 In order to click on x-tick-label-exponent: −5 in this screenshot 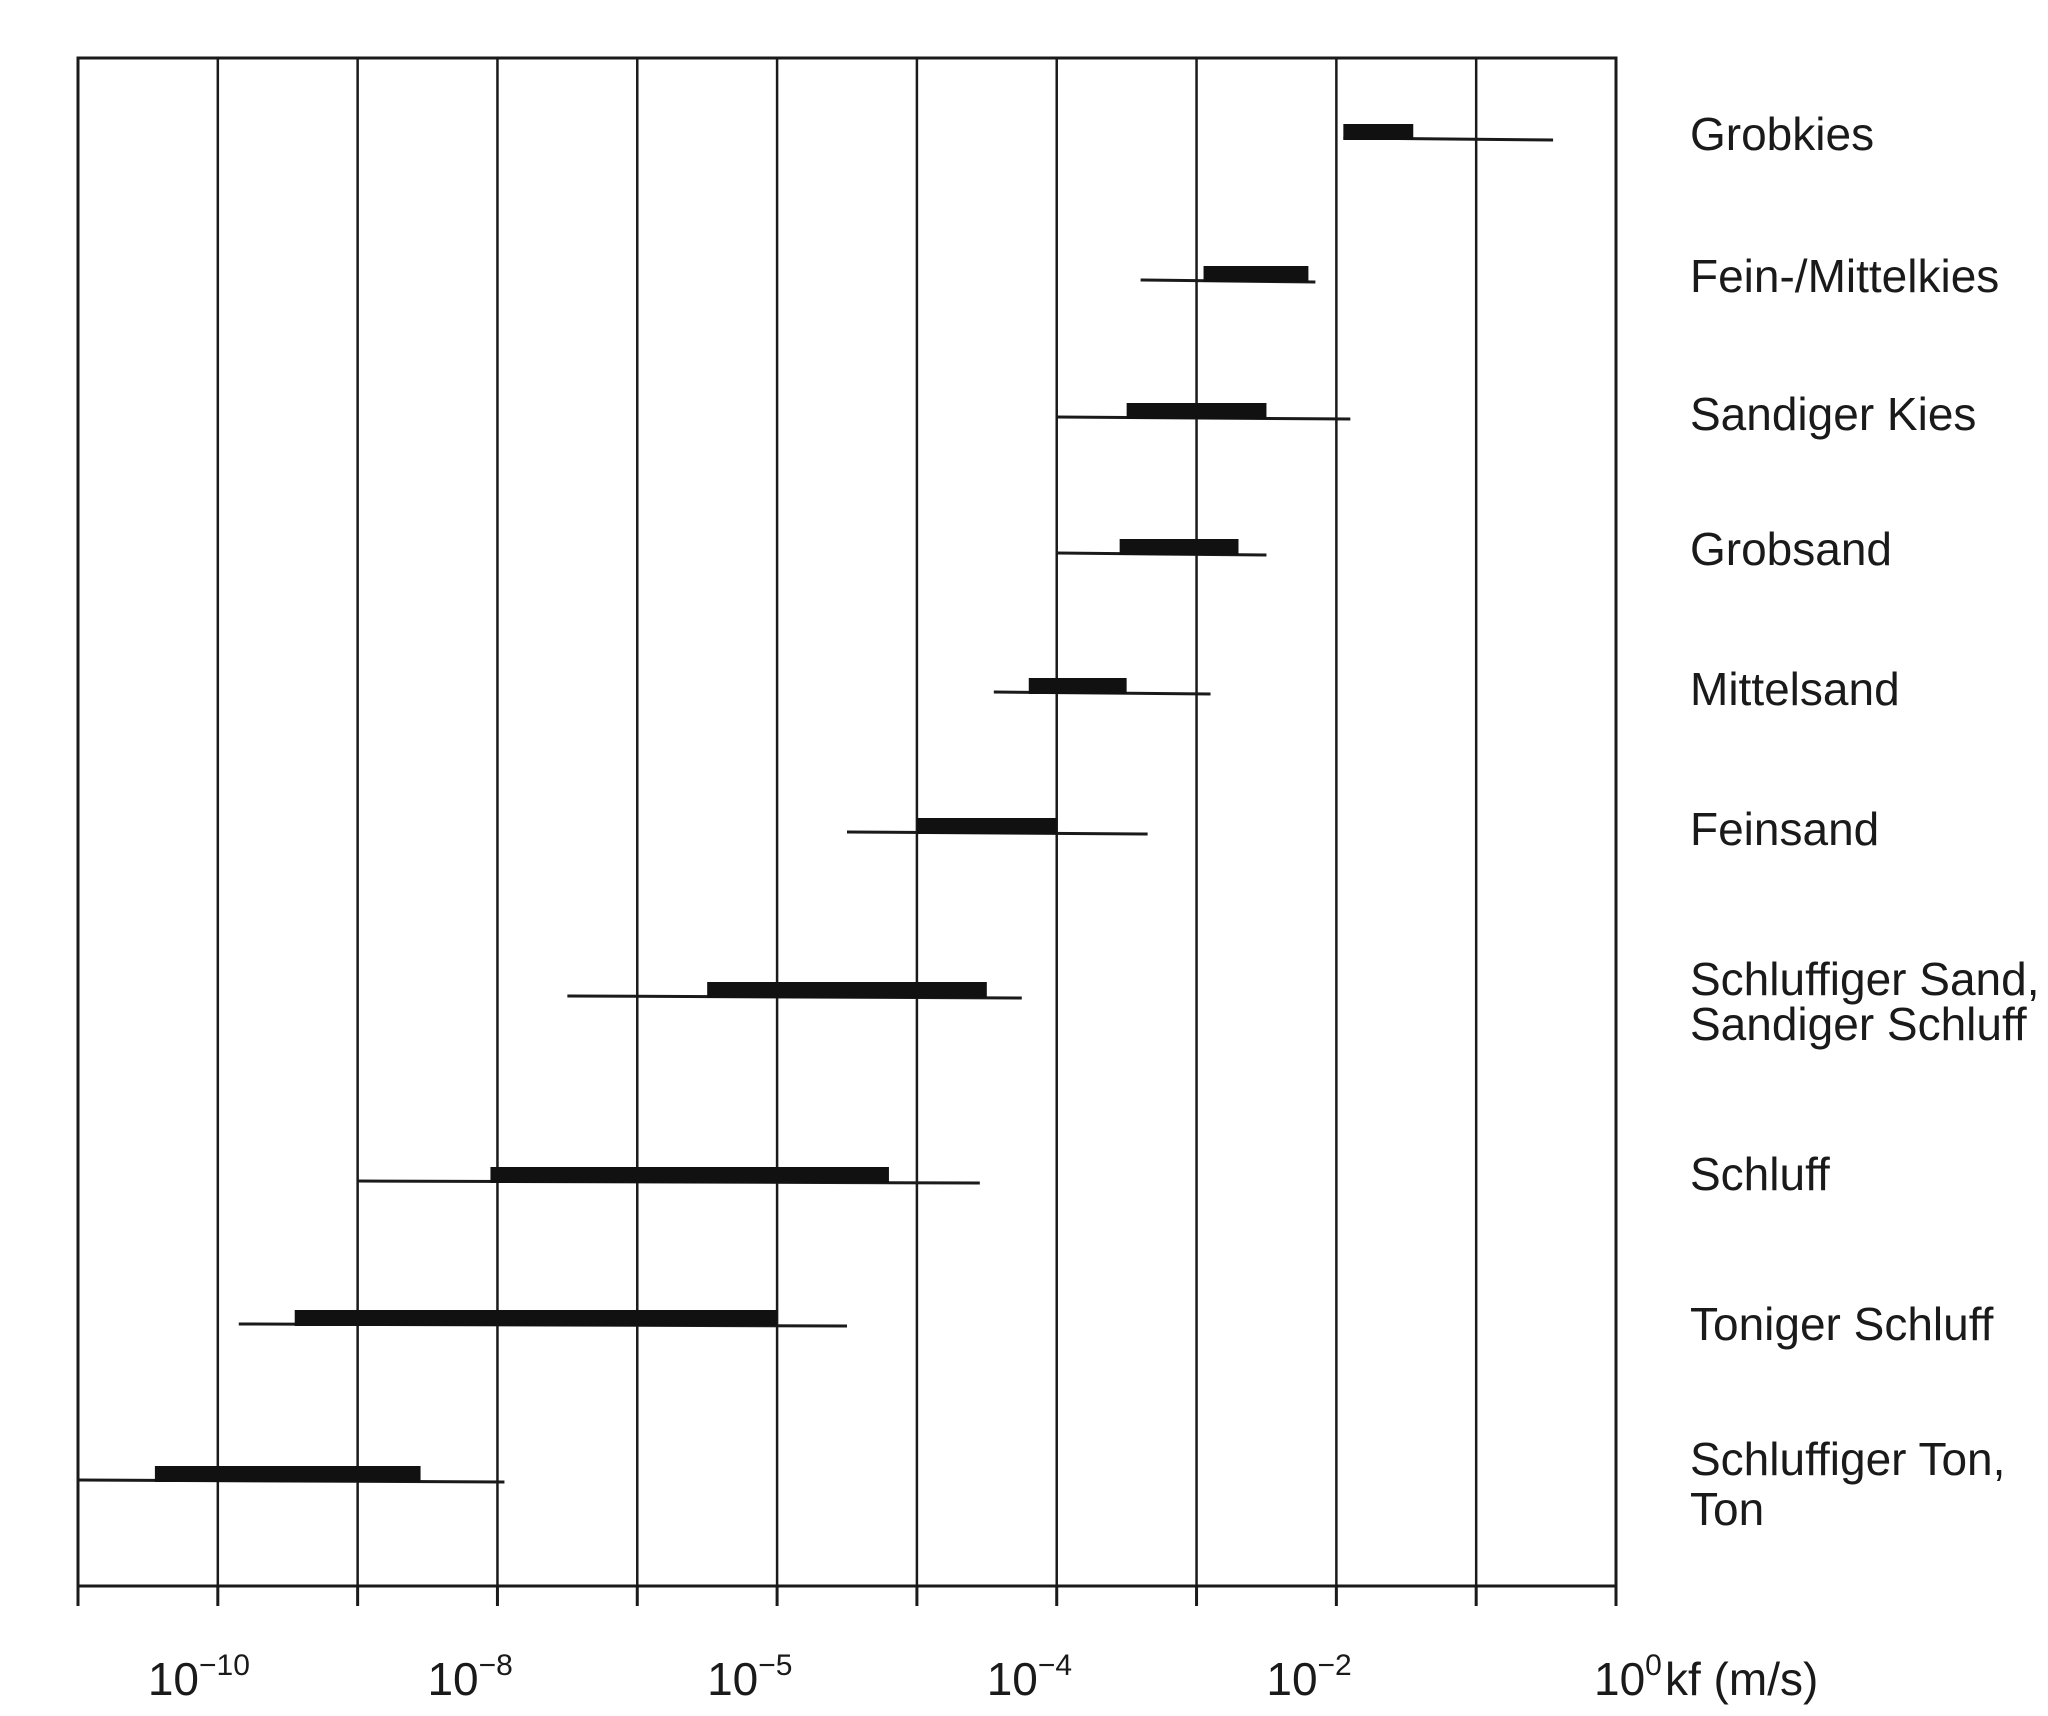, I will do `click(775, 1665)`.